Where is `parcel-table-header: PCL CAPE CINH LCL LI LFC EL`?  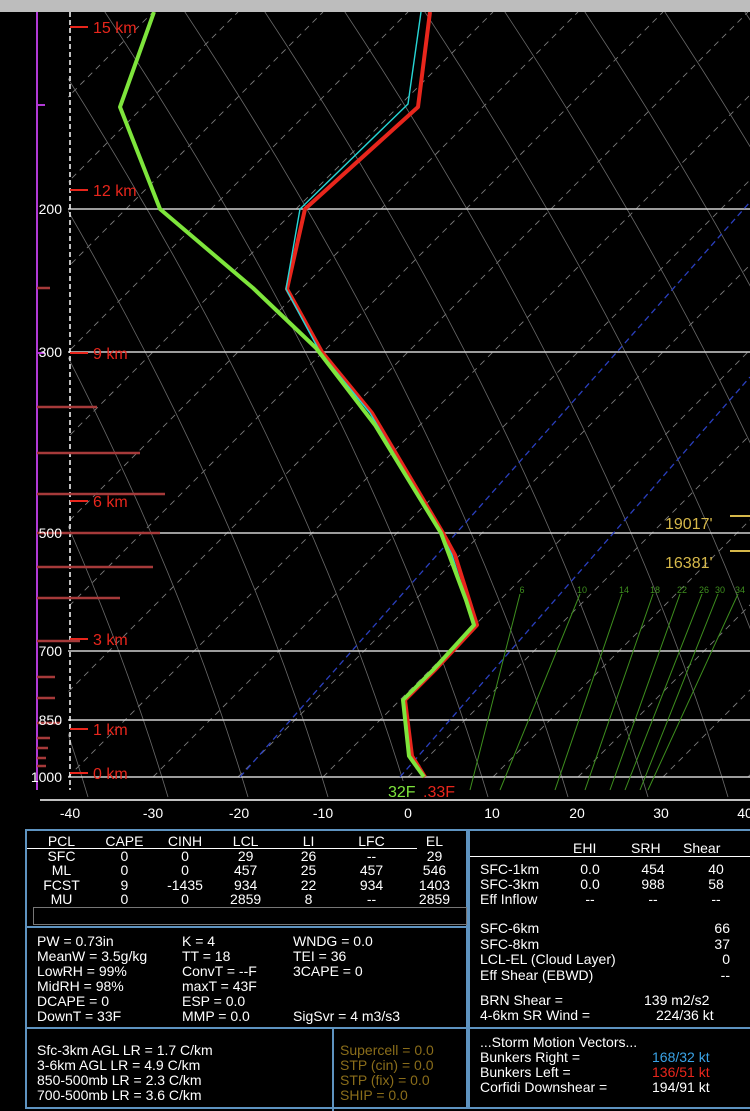
parcel-table-header: PCL CAPE CINH LCL LI LFC EL is located at coordinates (248, 841).